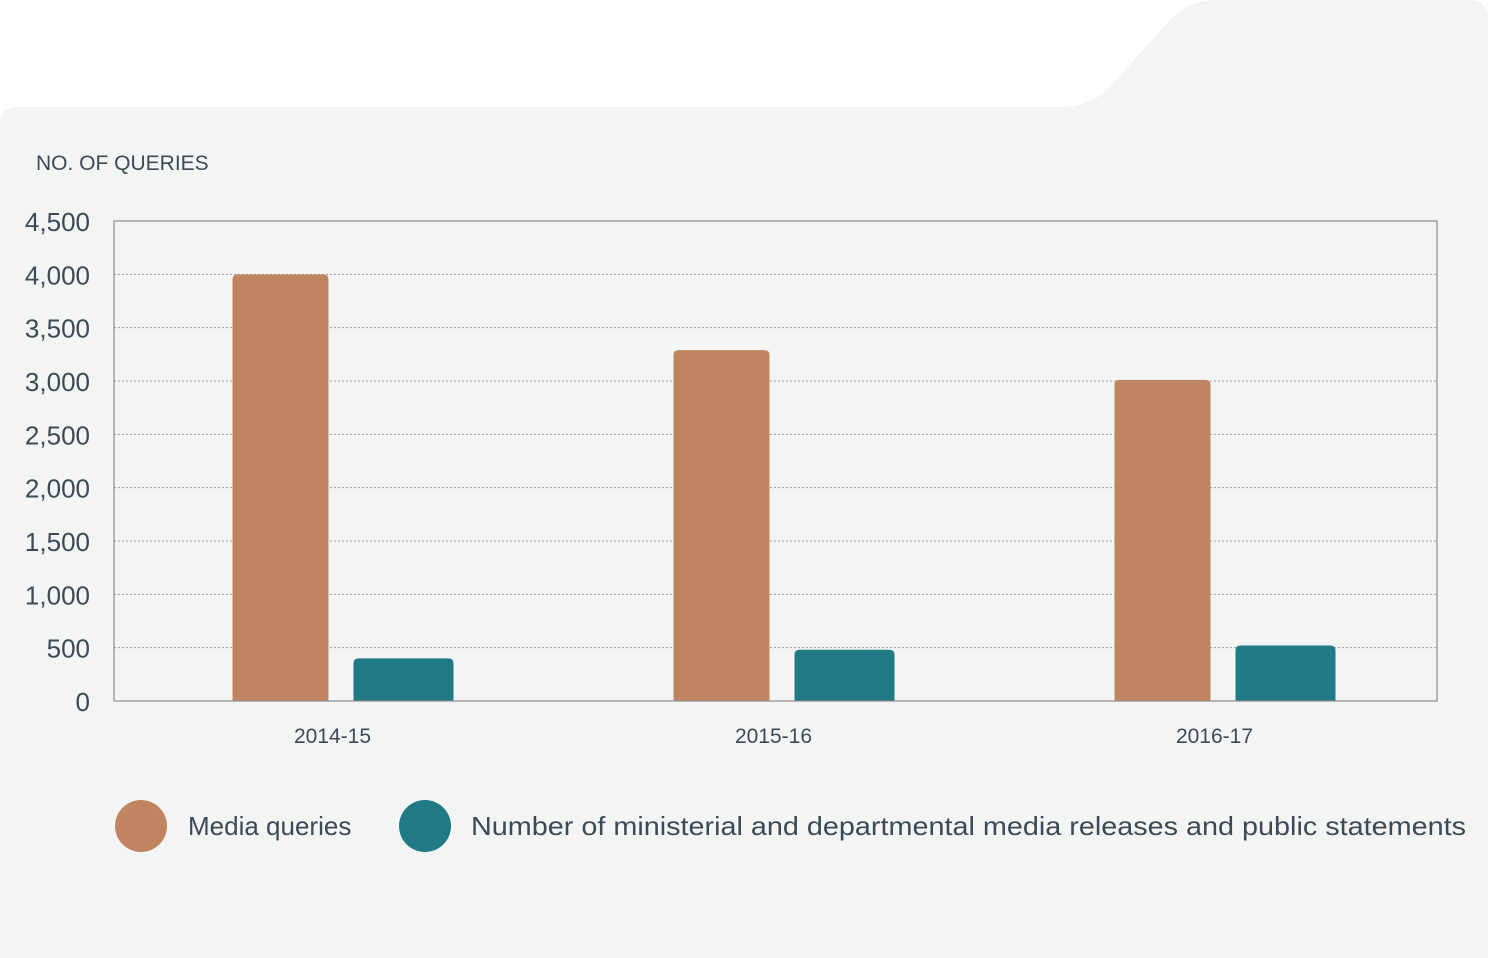  Describe the element at coordinates (57, 382) in the screenshot. I see `y-tick-label: 3,000` at that location.